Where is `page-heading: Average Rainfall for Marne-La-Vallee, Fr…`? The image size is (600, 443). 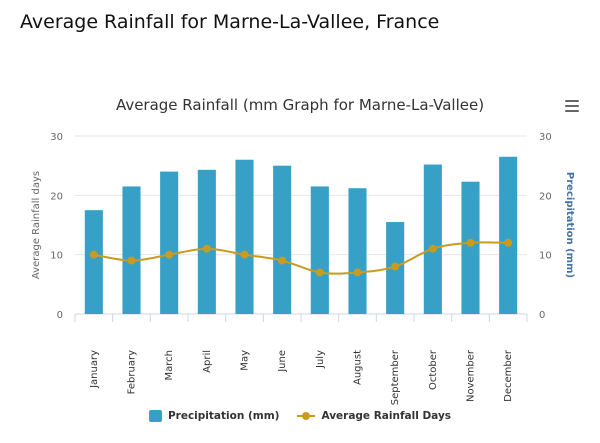 page-heading: Average Rainfall for Marne-La-Vallee, Fr… is located at coordinates (230, 22).